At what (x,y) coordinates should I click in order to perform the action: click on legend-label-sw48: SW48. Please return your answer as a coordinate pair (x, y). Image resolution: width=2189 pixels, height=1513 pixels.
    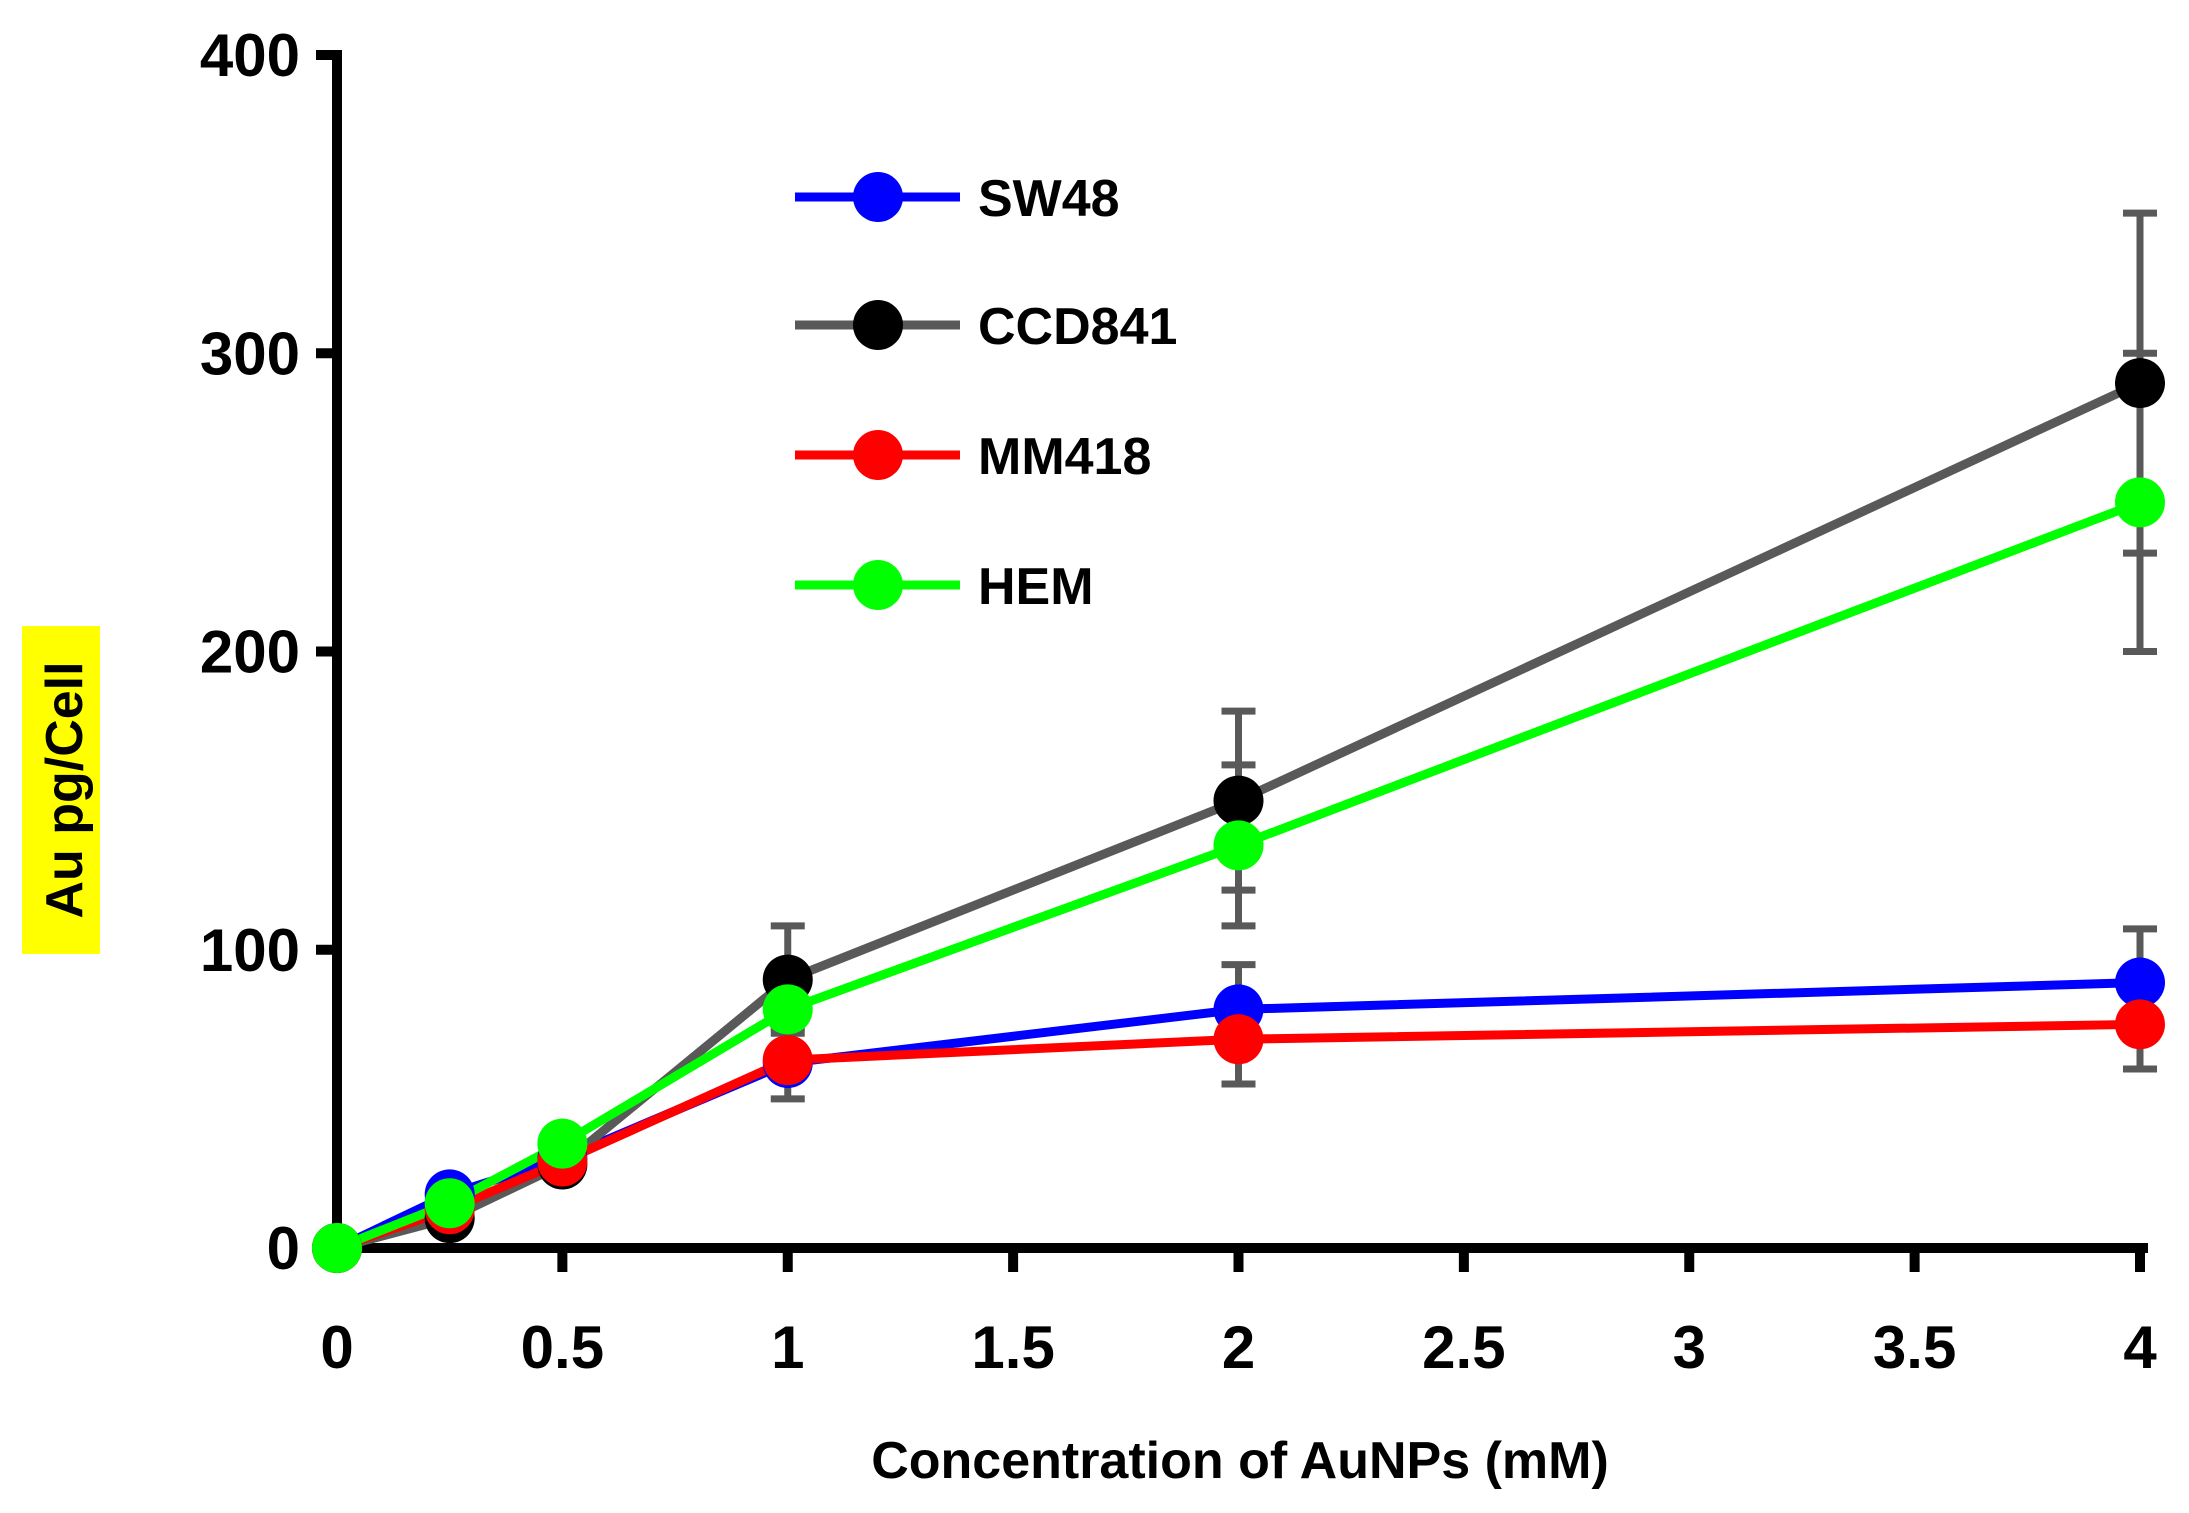
    Looking at the image, I should click on (1049, 199).